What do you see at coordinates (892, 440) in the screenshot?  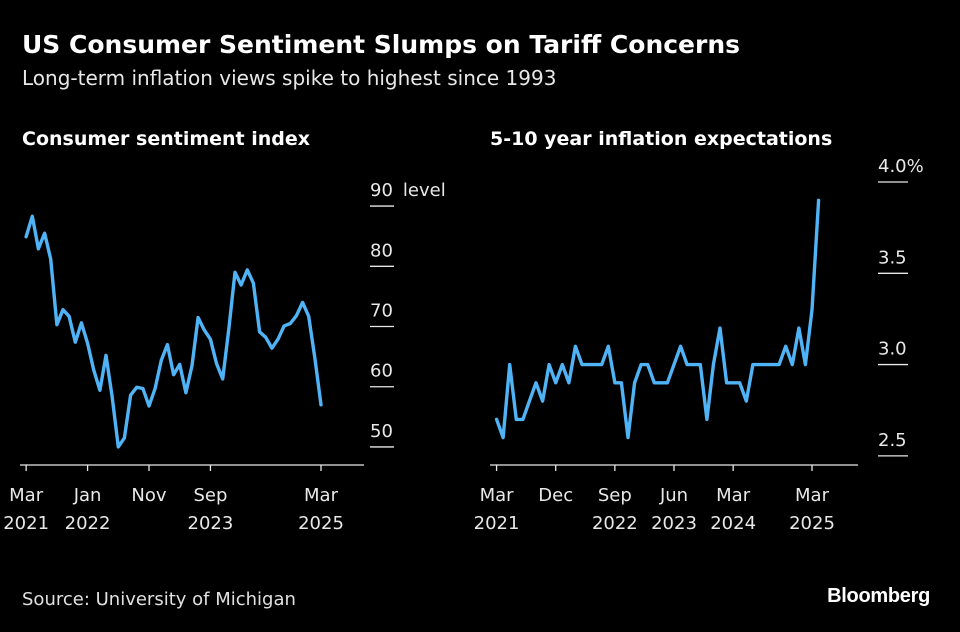 I see `y-tick-label: 2.5` at bounding box center [892, 440].